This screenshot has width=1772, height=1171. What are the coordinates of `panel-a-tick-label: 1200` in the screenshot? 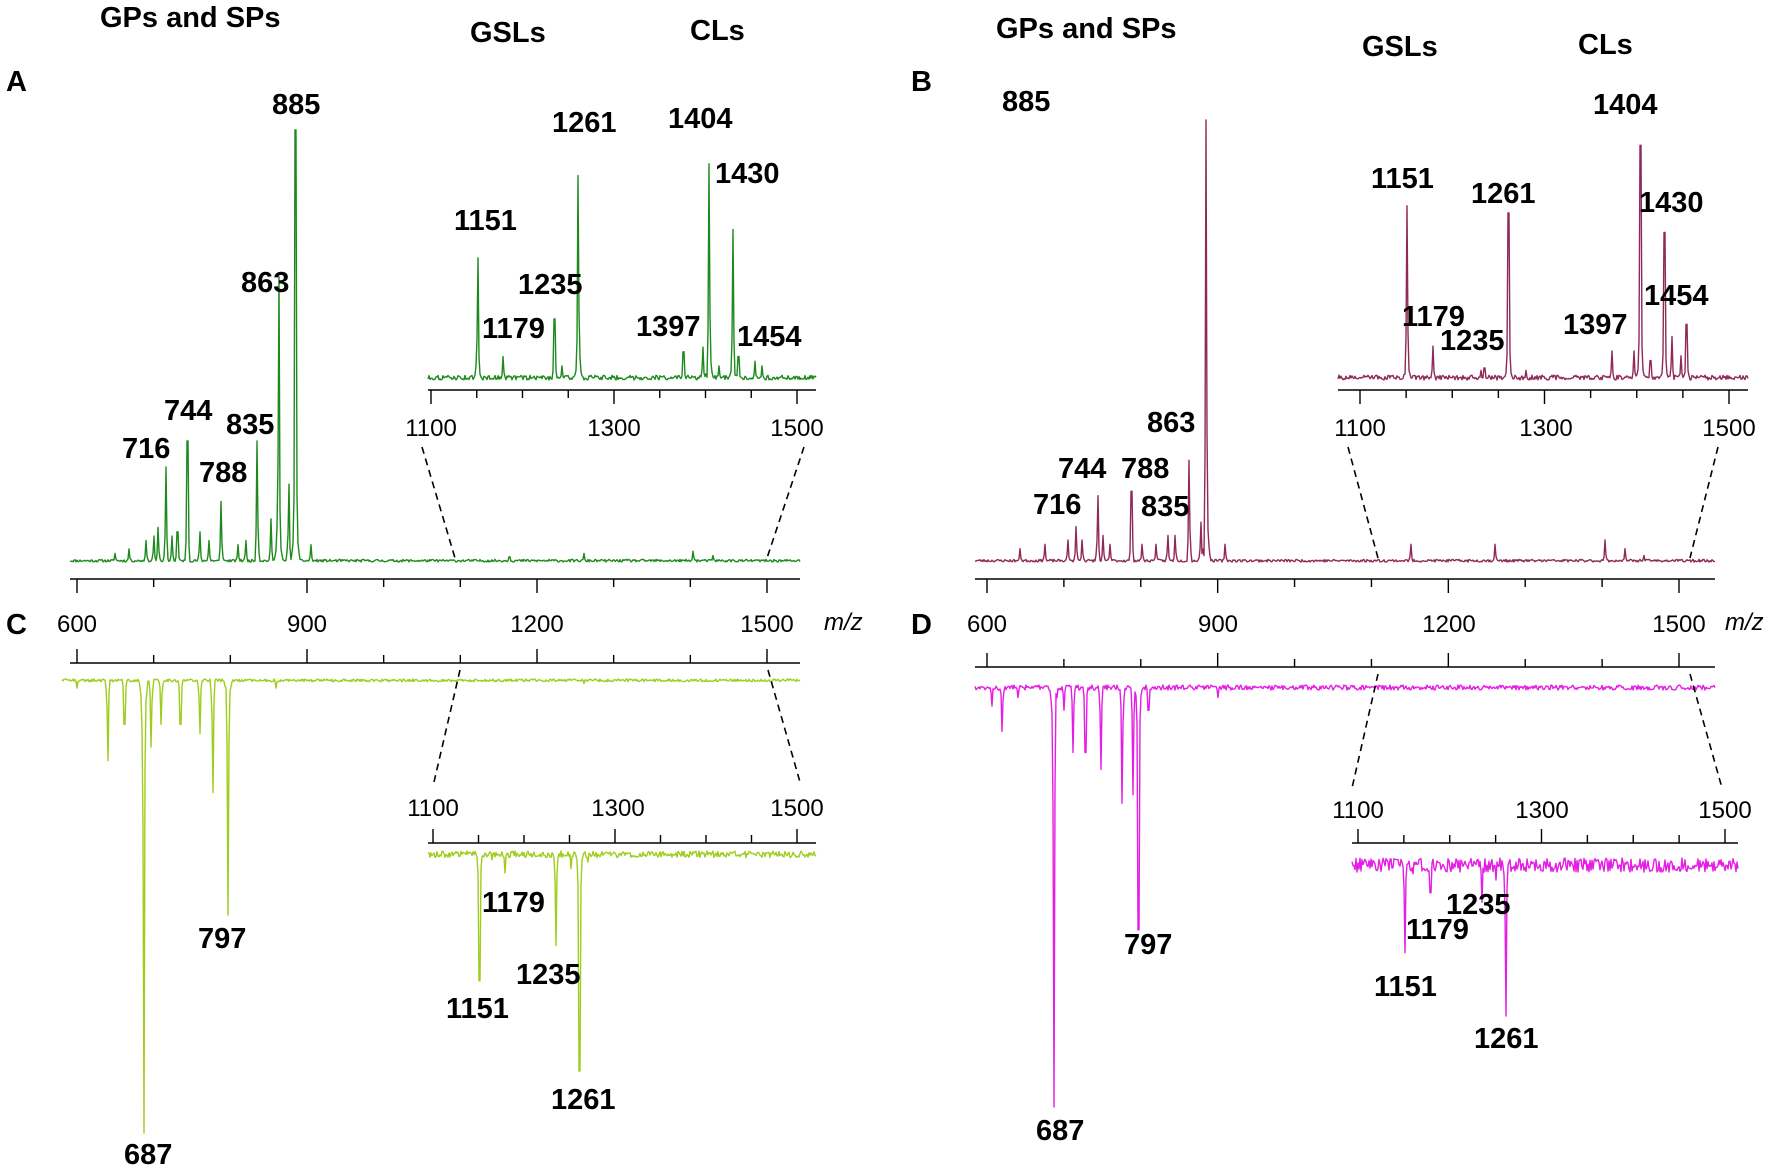 It's located at (536, 624).